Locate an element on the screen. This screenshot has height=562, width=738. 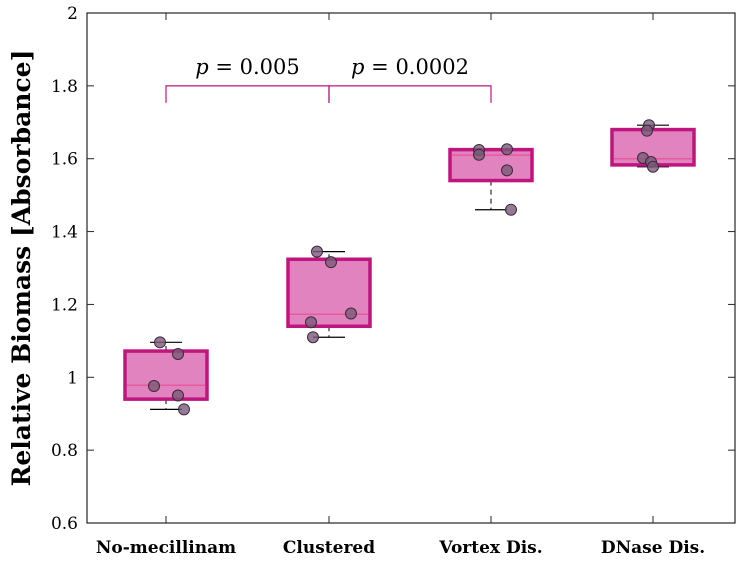
x-category-label: Clustered is located at coordinates (329, 548).